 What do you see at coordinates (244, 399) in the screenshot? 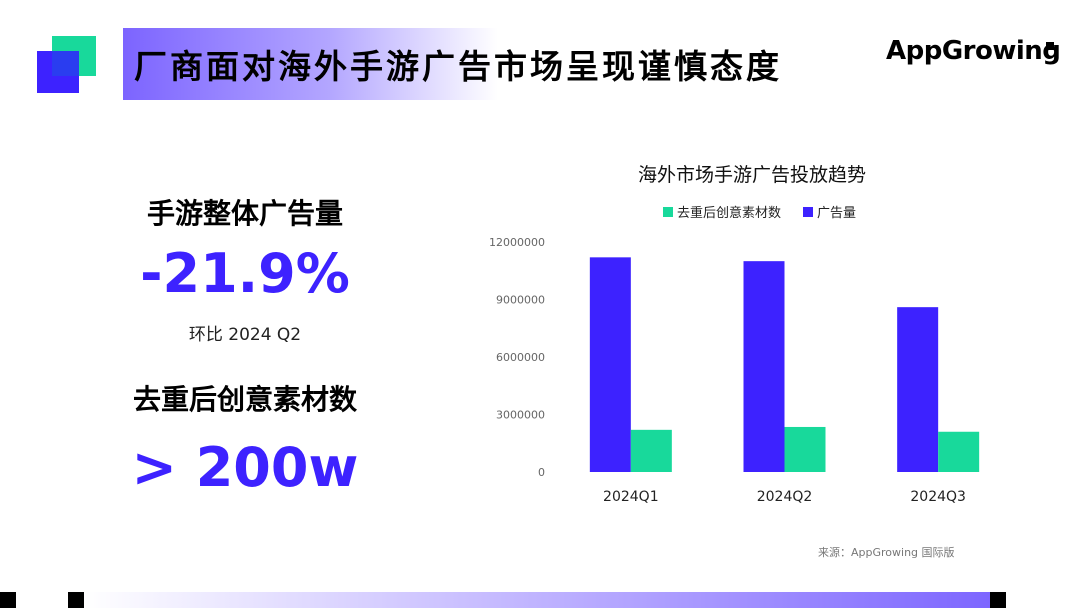
I see `creative-count-label: 去重后创意素材数` at bounding box center [244, 399].